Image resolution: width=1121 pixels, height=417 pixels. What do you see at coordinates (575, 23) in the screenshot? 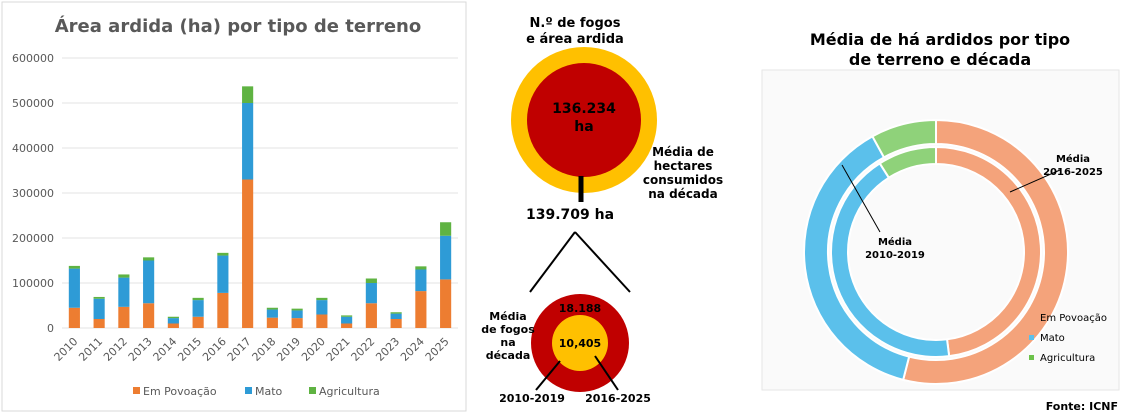
I see `infographic-title-line1: N.º de fogos` at bounding box center [575, 23].